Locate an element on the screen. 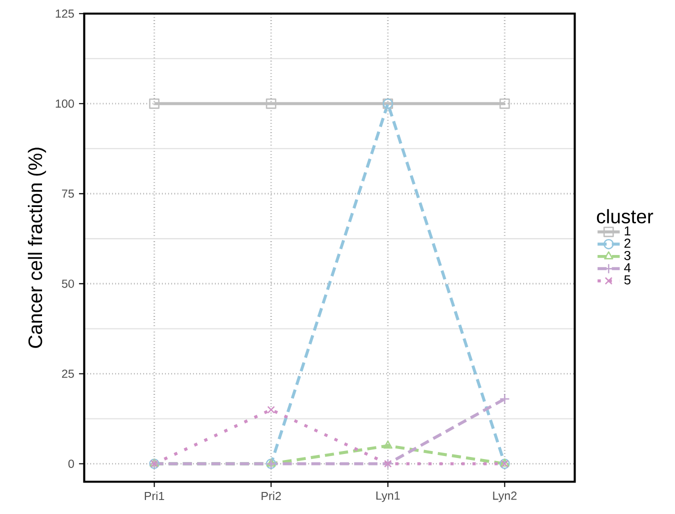 The image size is (675, 514). legend-label: 4 is located at coordinates (627, 267).